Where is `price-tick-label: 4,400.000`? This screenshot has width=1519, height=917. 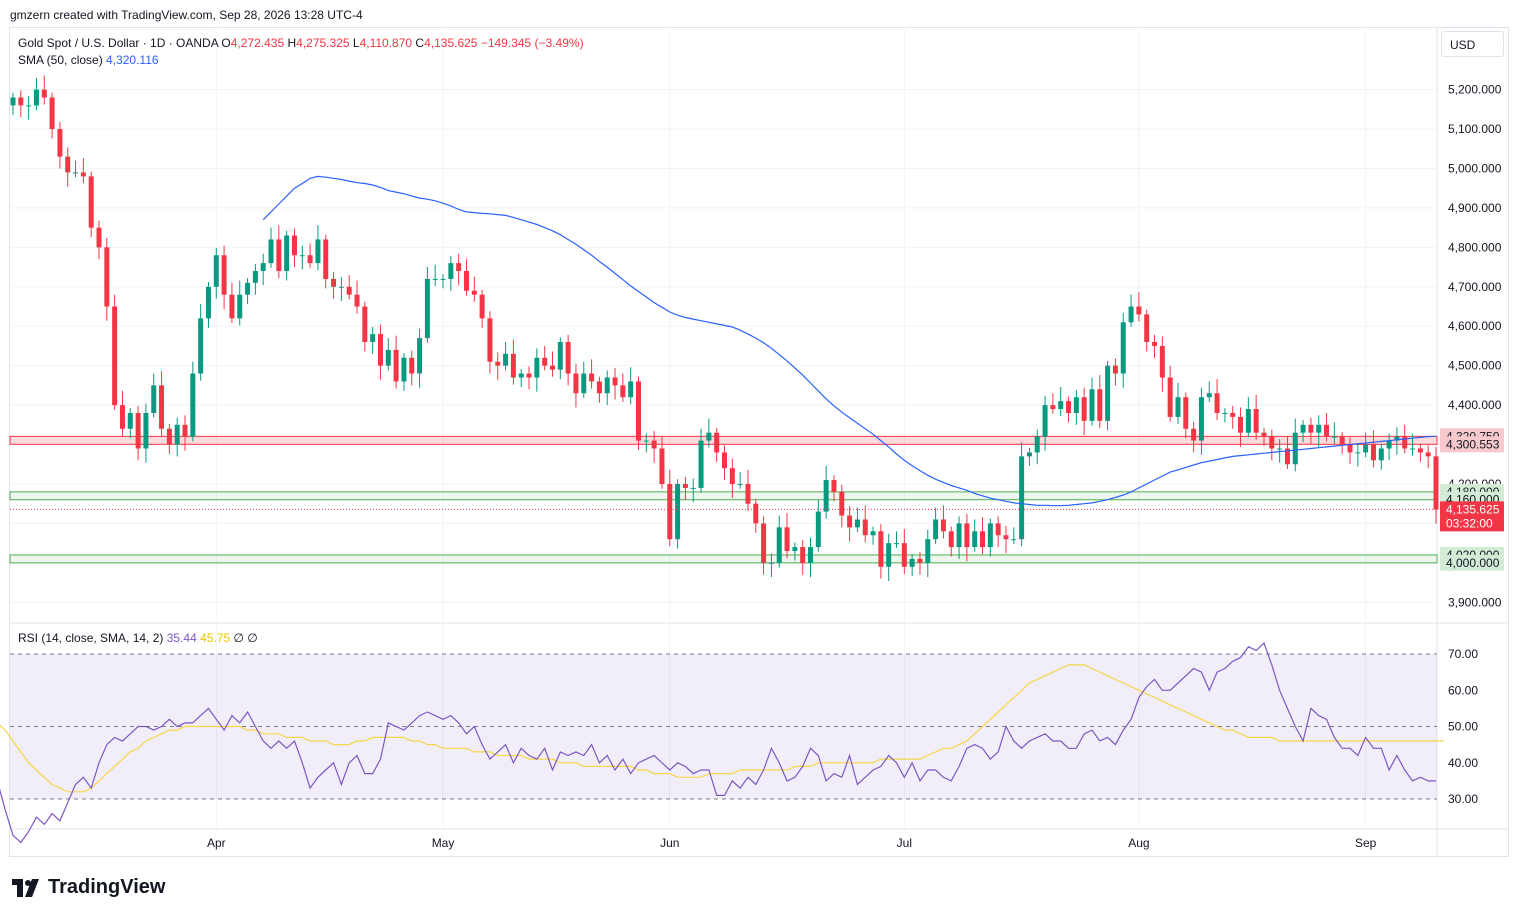
price-tick-label: 4,400.000 is located at coordinates (1475, 405).